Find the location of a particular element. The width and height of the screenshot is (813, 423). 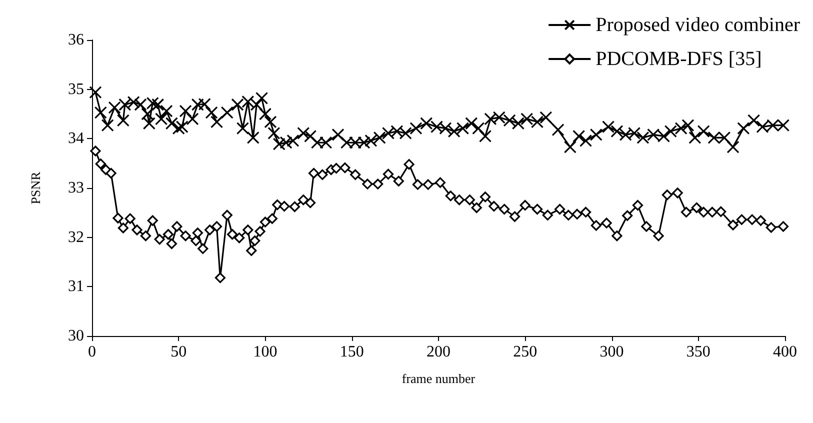

legend-label: Proposed video combiner is located at coordinates (698, 25).